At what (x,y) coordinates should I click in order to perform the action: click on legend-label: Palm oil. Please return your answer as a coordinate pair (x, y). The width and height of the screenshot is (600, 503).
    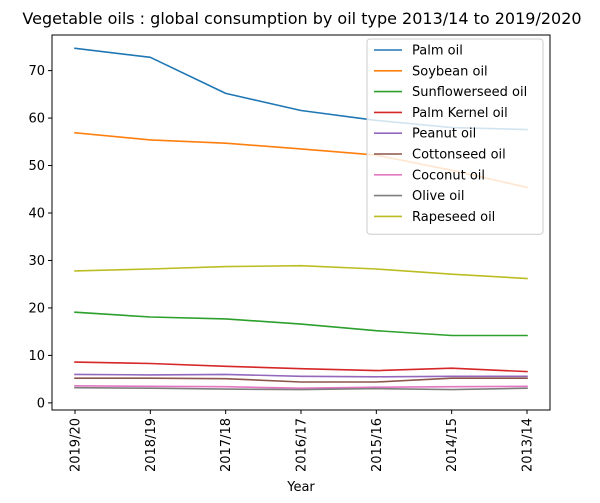
    Looking at the image, I should click on (437, 51).